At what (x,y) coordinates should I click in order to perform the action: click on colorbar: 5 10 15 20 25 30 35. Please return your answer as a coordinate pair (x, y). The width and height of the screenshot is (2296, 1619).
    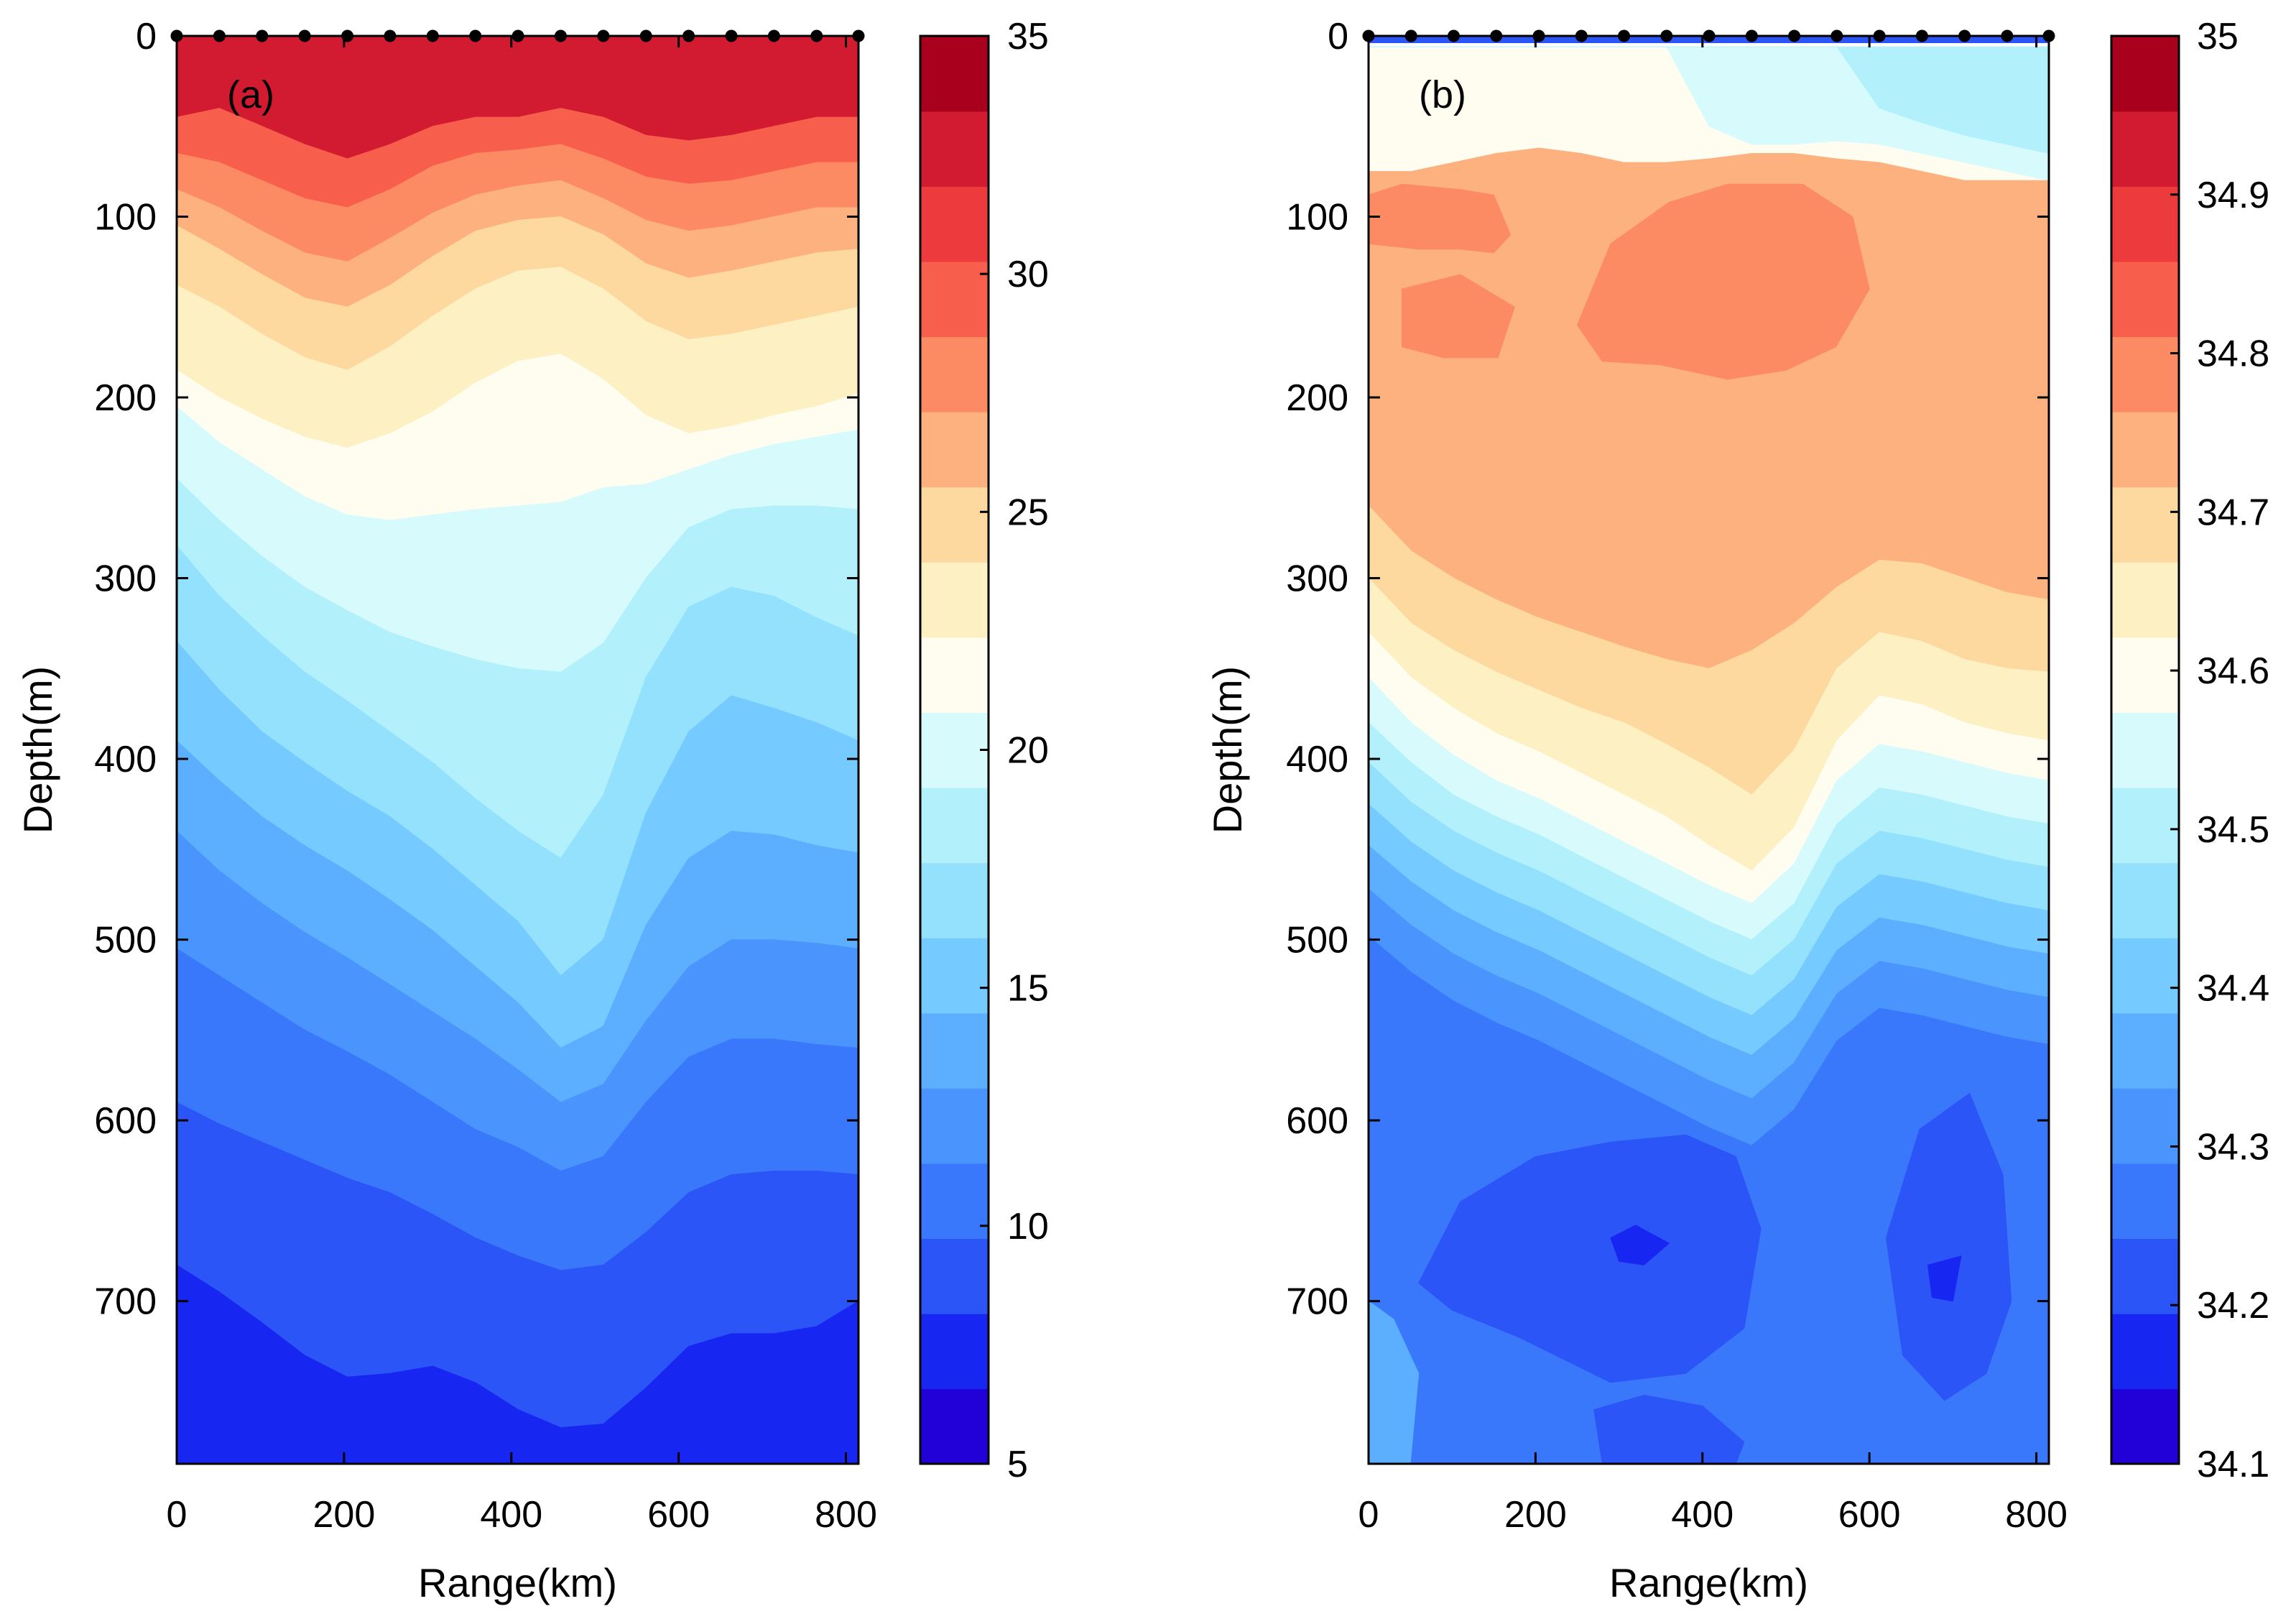
    Looking at the image, I should click on (984, 750).